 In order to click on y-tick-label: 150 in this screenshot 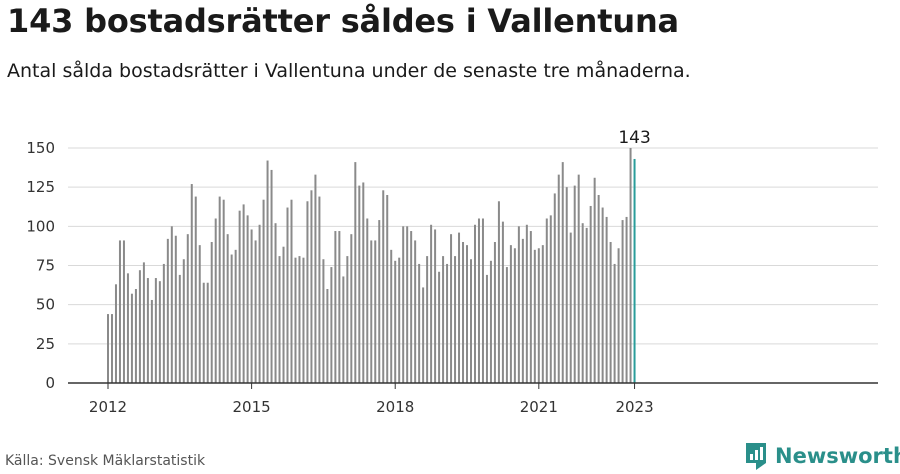, I will do `click(40, 148)`.